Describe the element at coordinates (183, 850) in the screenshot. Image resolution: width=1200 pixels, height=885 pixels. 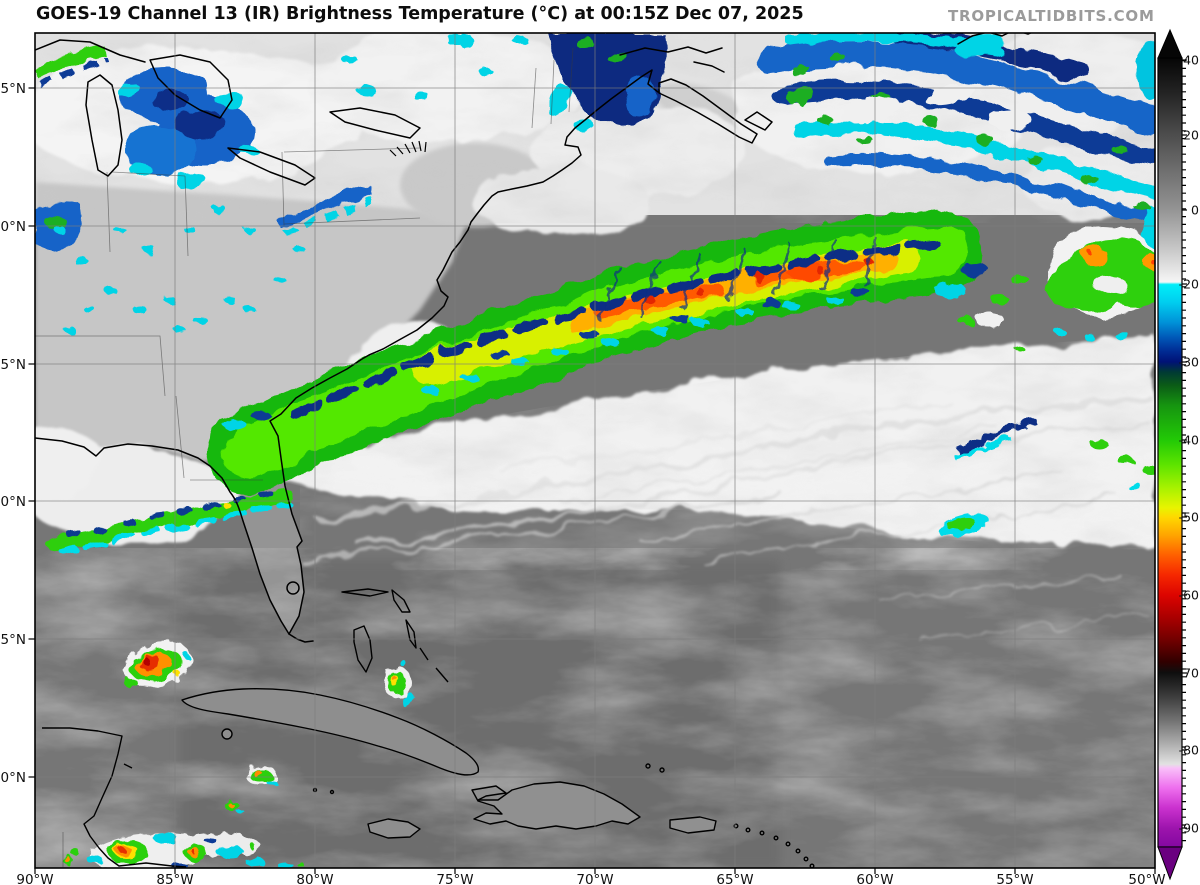
I see `bottom-left-convection` at that location.